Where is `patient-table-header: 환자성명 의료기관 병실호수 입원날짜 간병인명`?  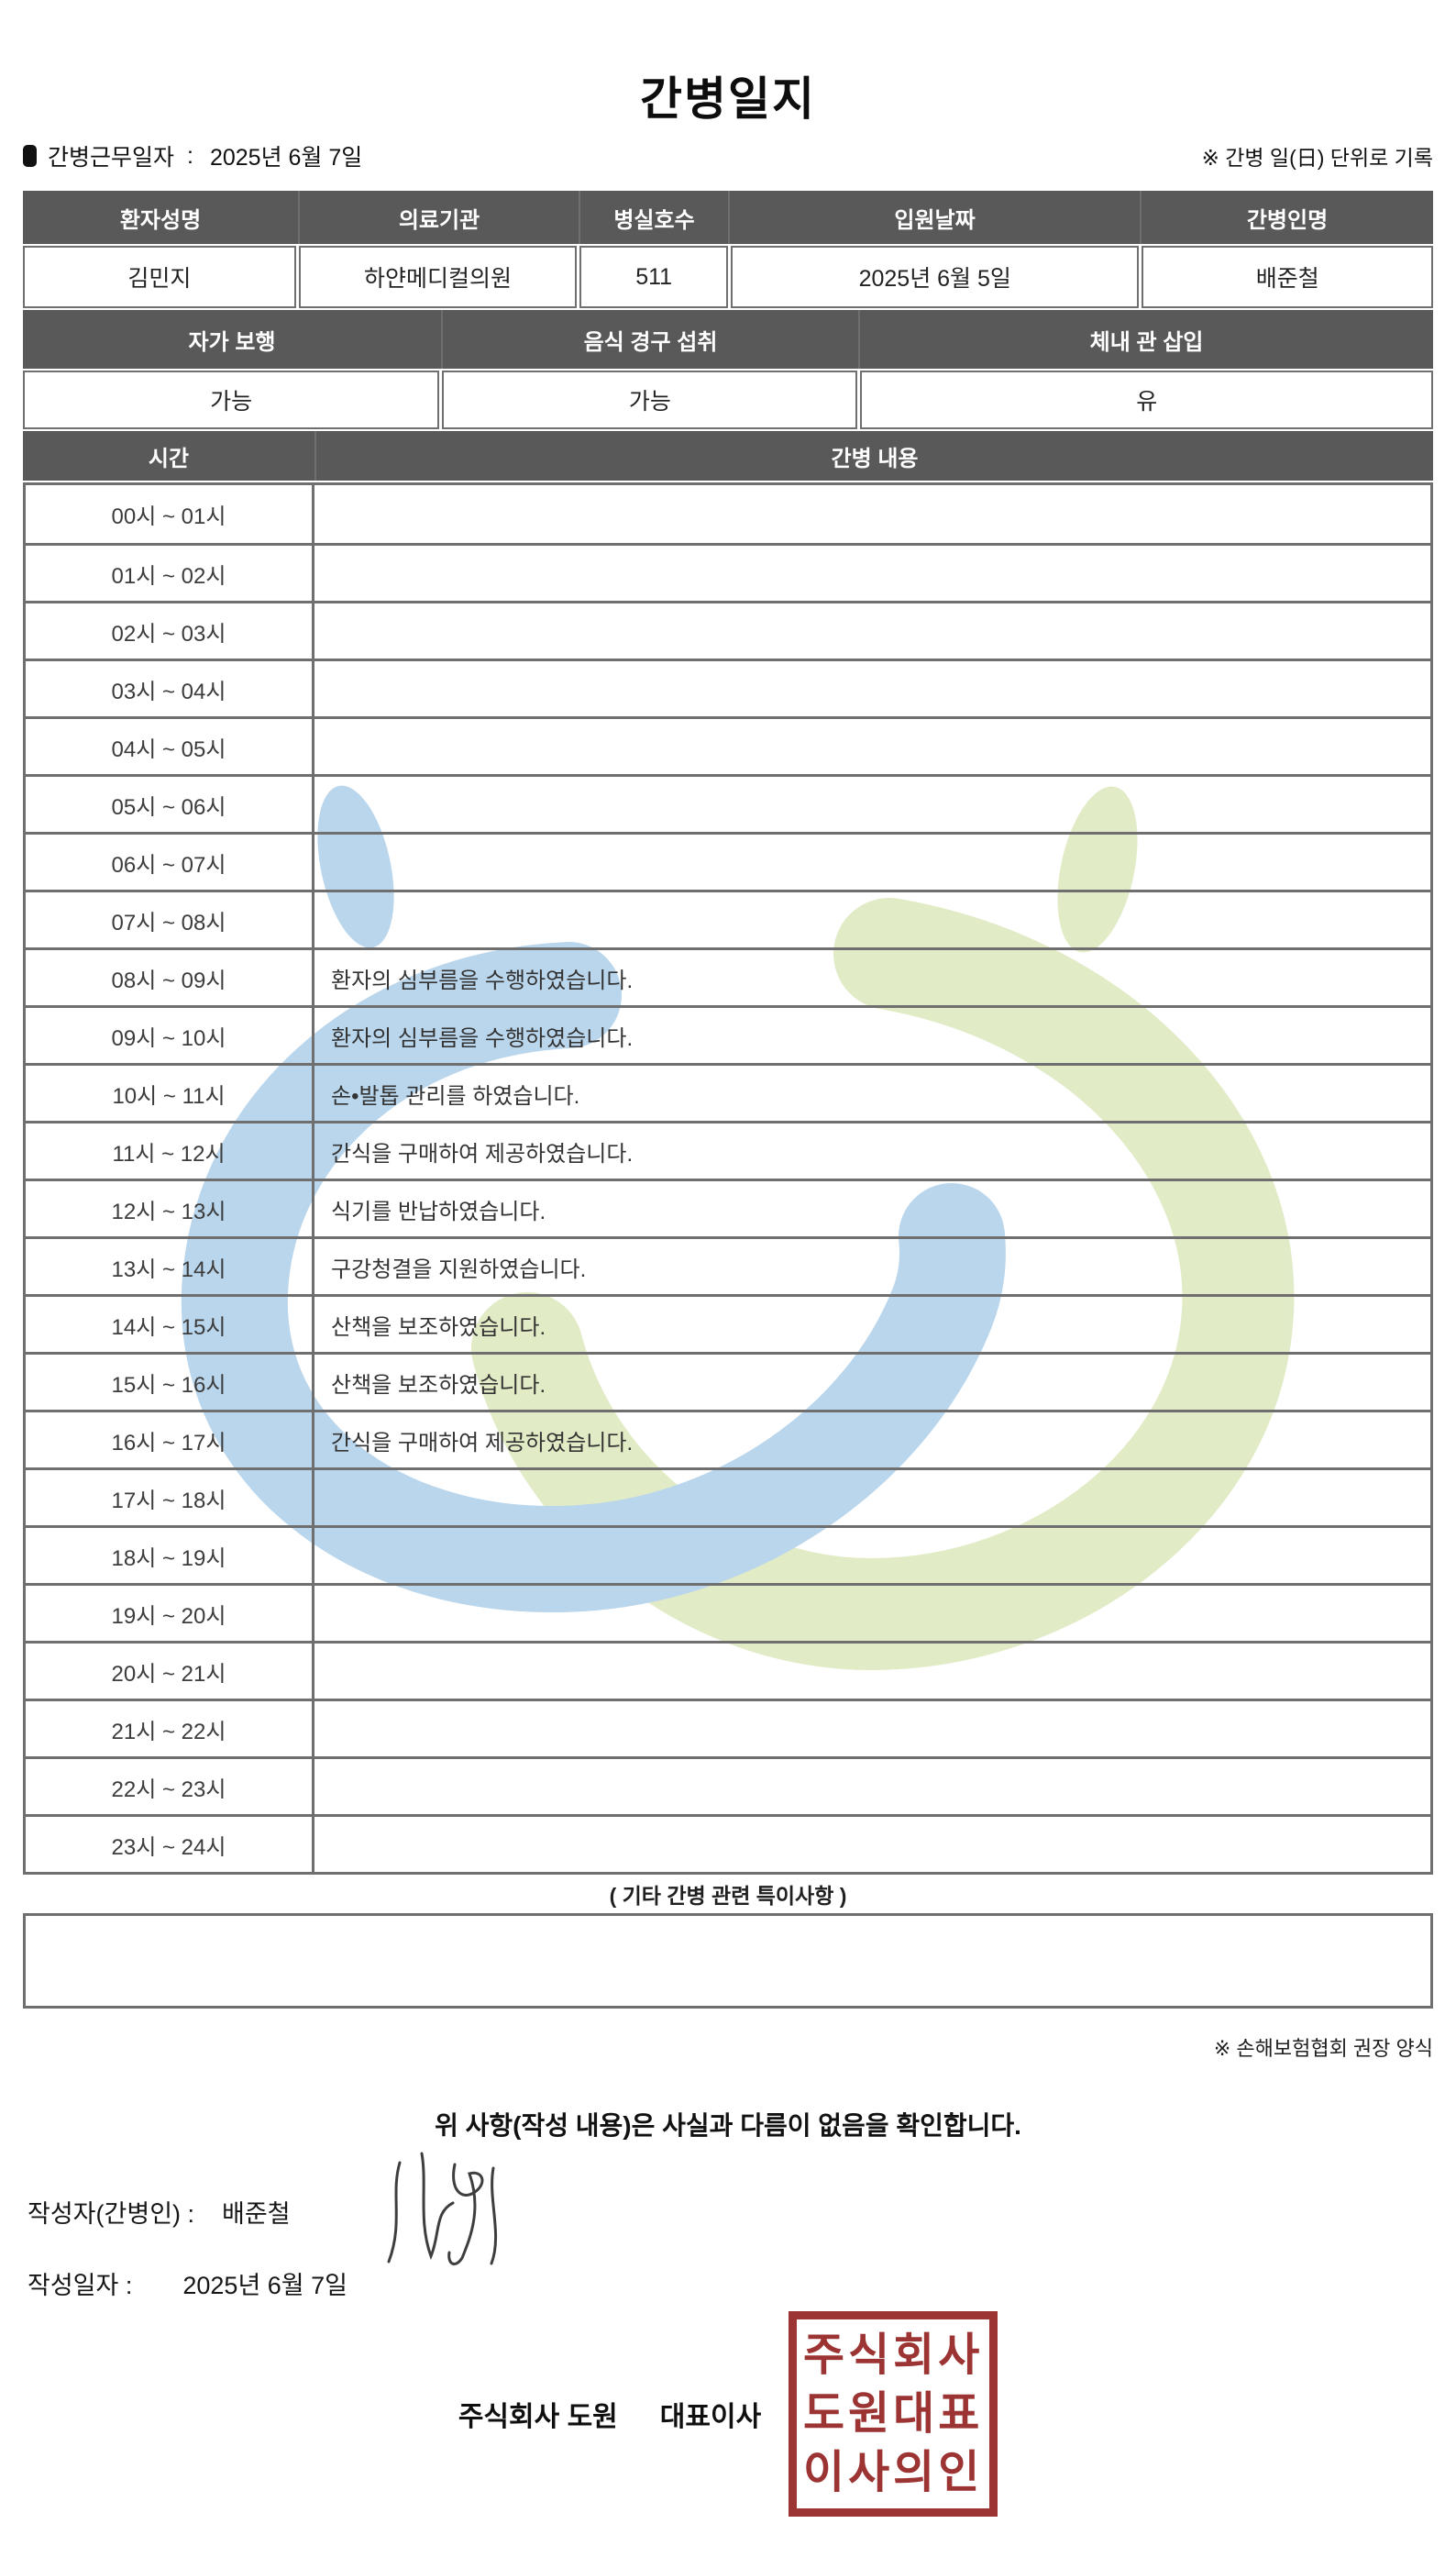
patient-table-header: 환자성명 의료기관 병실호수 입원날짜 간병인명 is located at coordinates (728, 217).